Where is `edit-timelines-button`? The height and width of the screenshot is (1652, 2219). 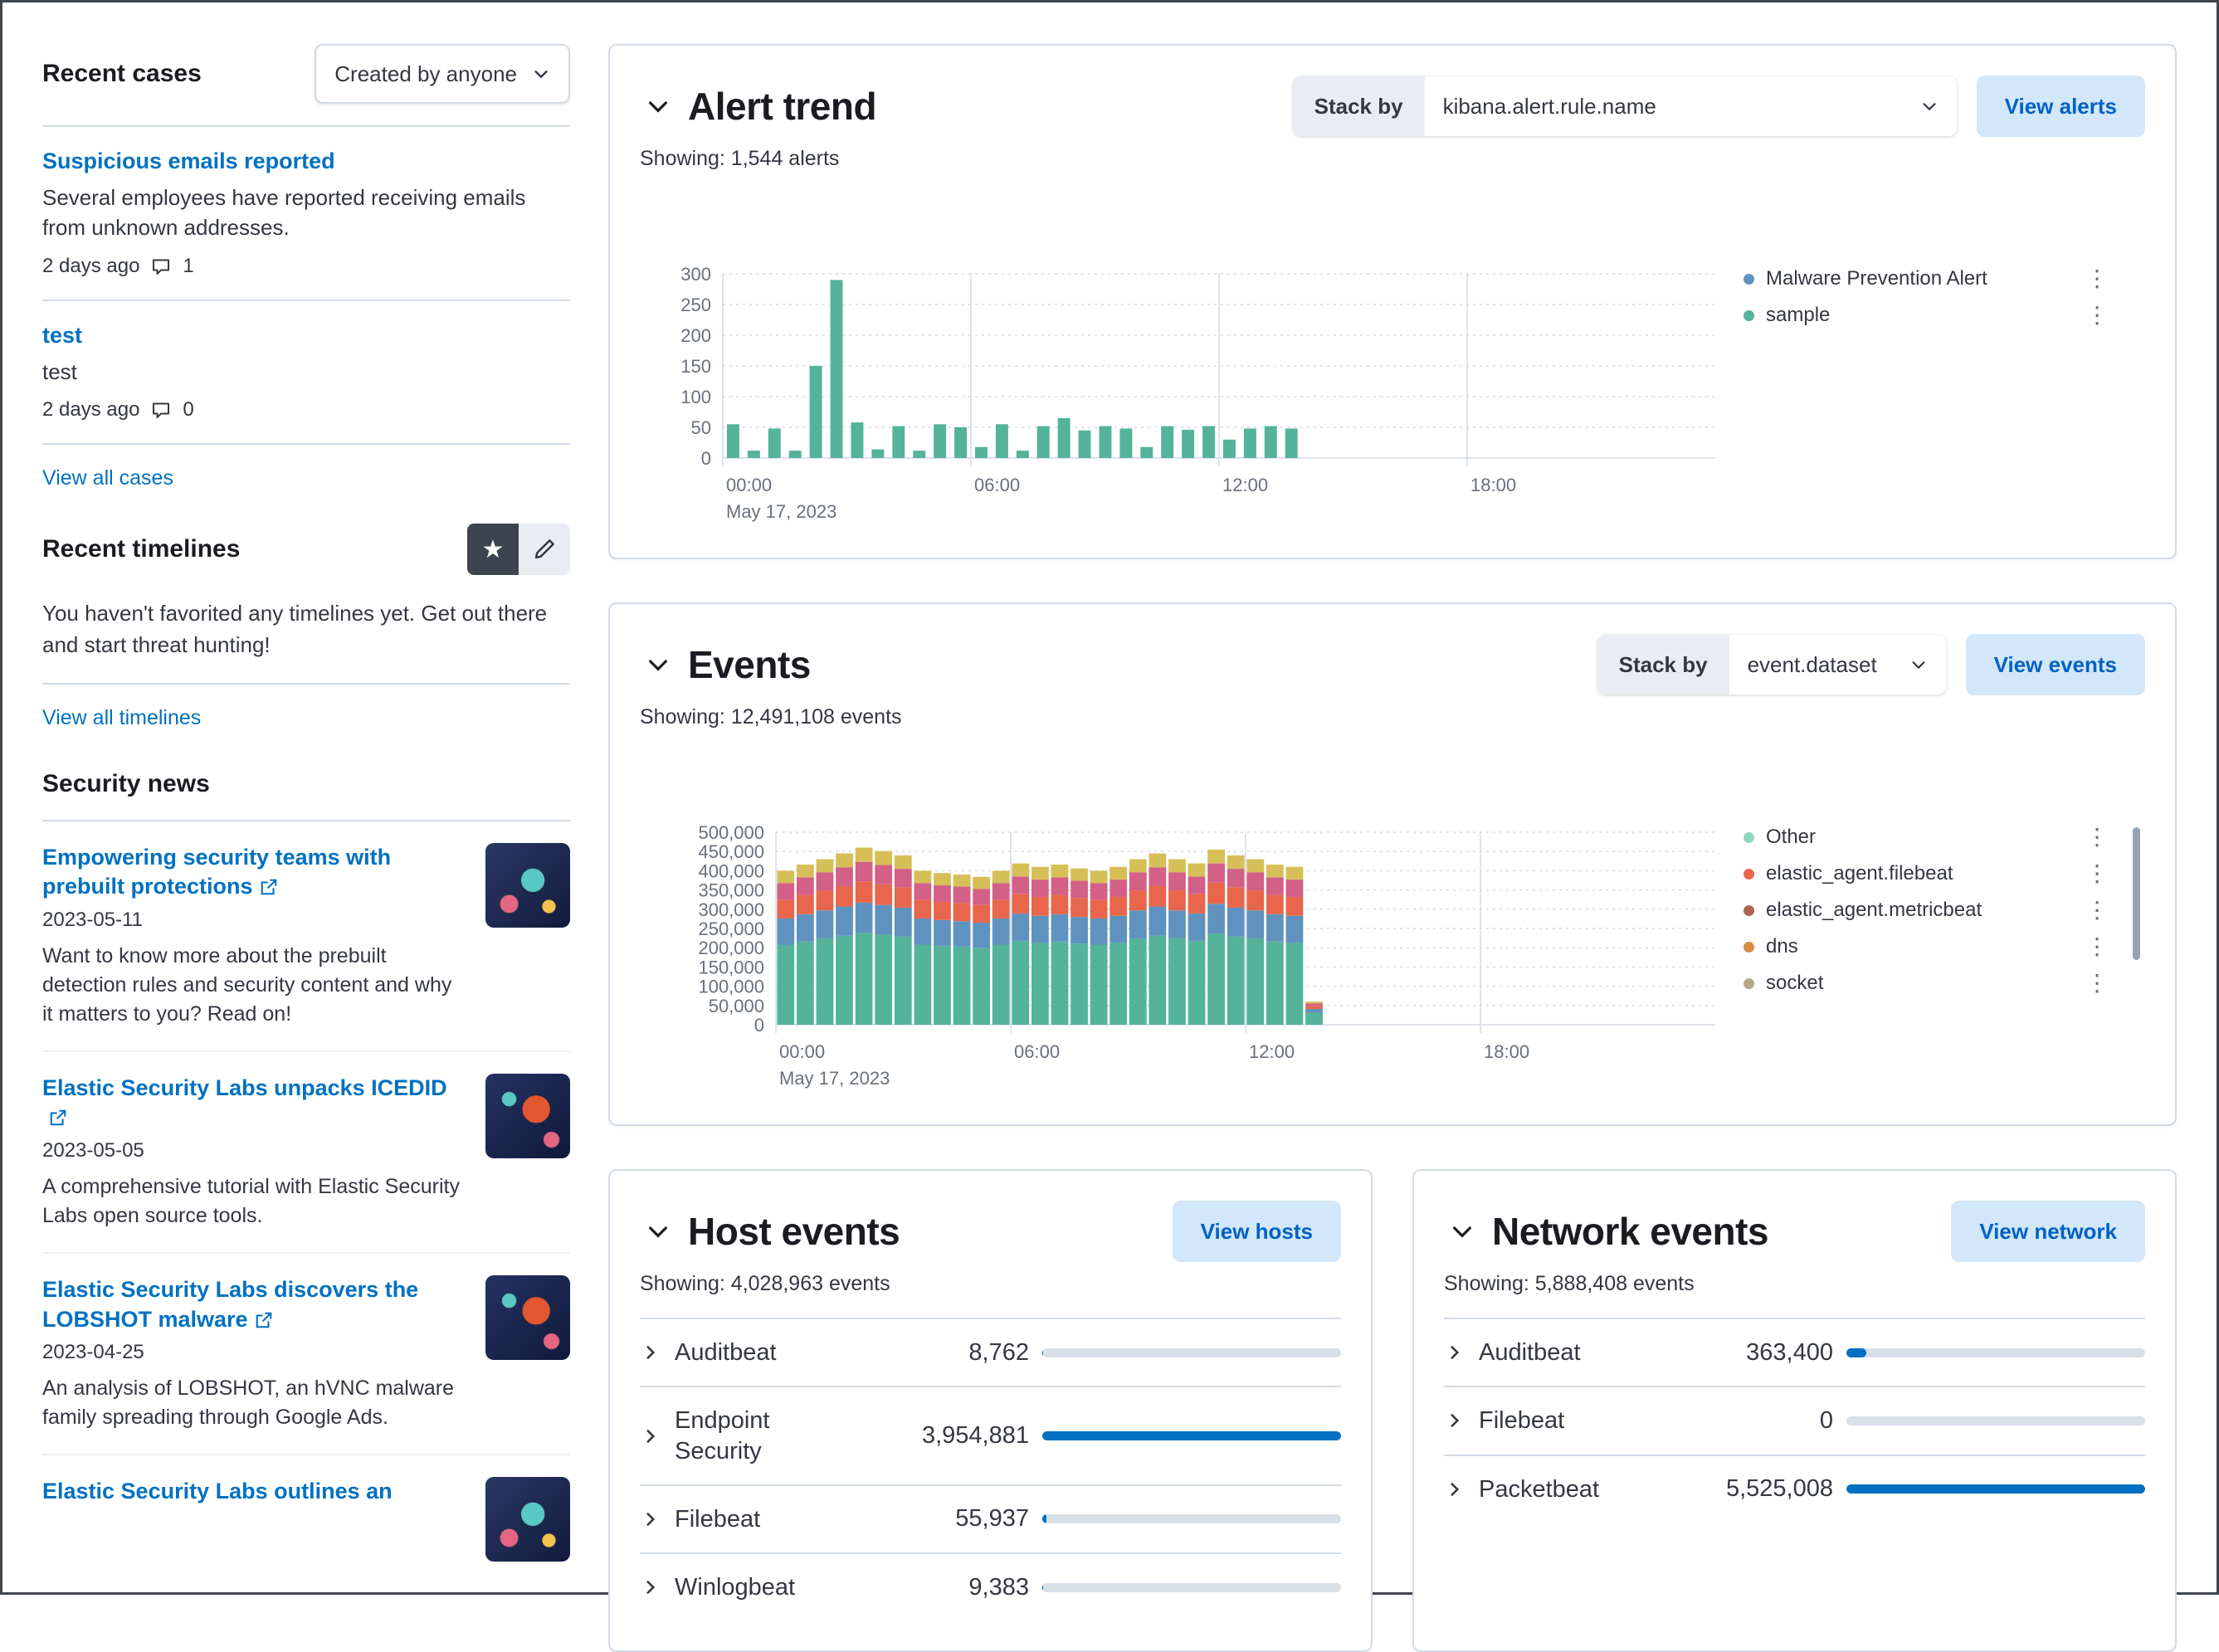 edit-timelines-button is located at coordinates (544, 550).